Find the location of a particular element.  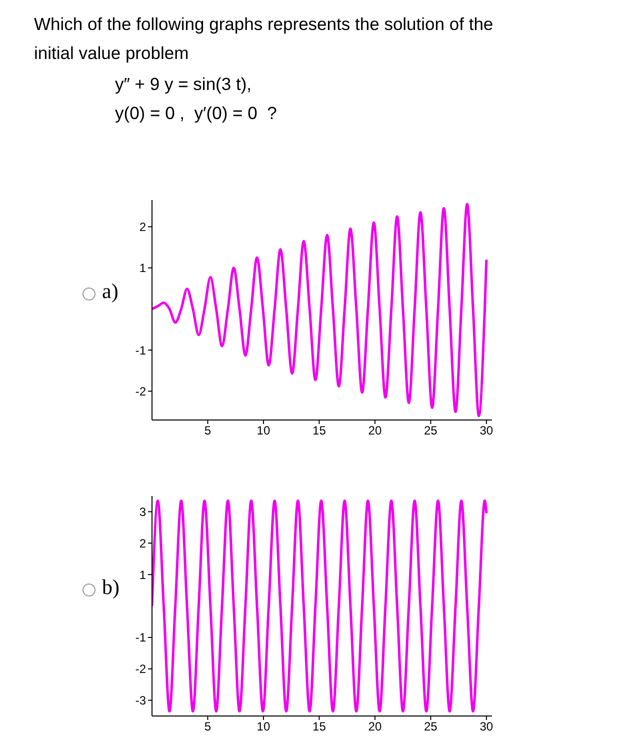

text: a) is located at coordinates (110, 291).